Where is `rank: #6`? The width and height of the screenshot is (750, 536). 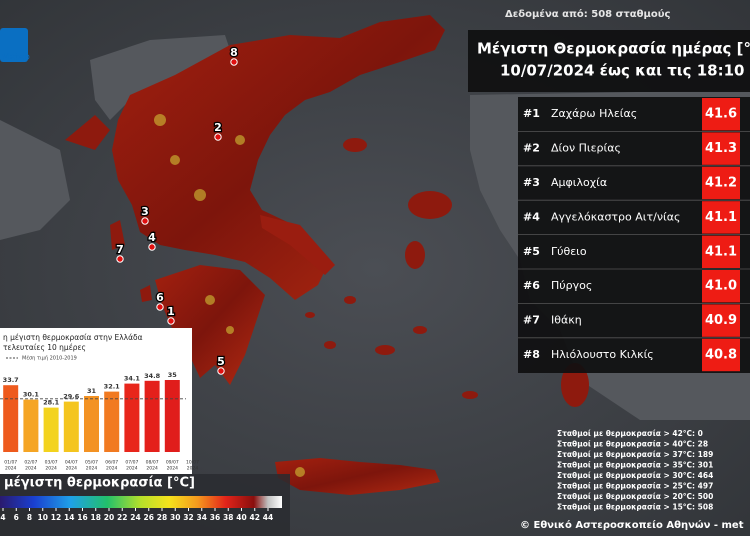 rank: #6 is located at coordinates (531, 285).